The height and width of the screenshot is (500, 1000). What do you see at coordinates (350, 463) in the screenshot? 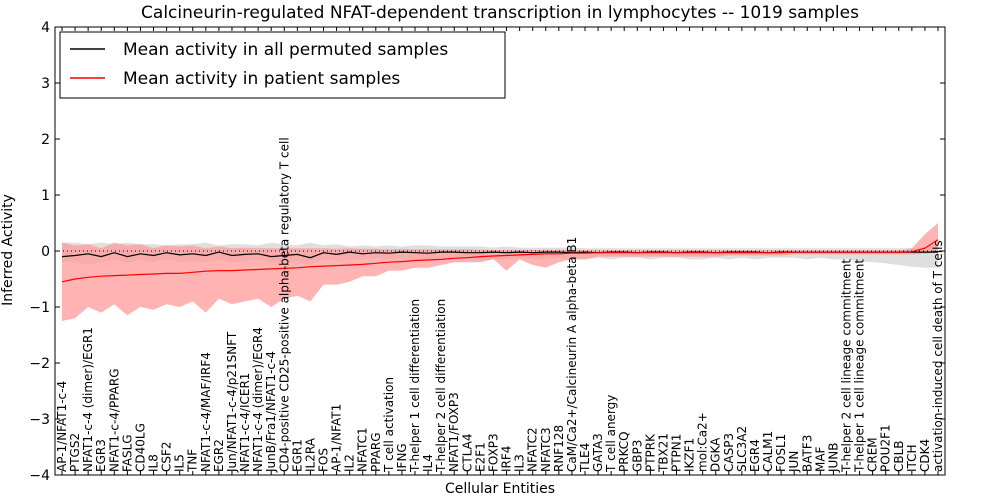
I see `x-category-label: IL2` at bounding box center [350, 463].